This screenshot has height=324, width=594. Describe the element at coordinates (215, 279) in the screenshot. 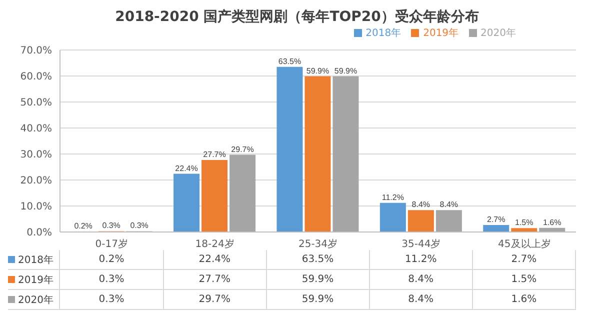

I see `data-label: 27.7%` at that location.